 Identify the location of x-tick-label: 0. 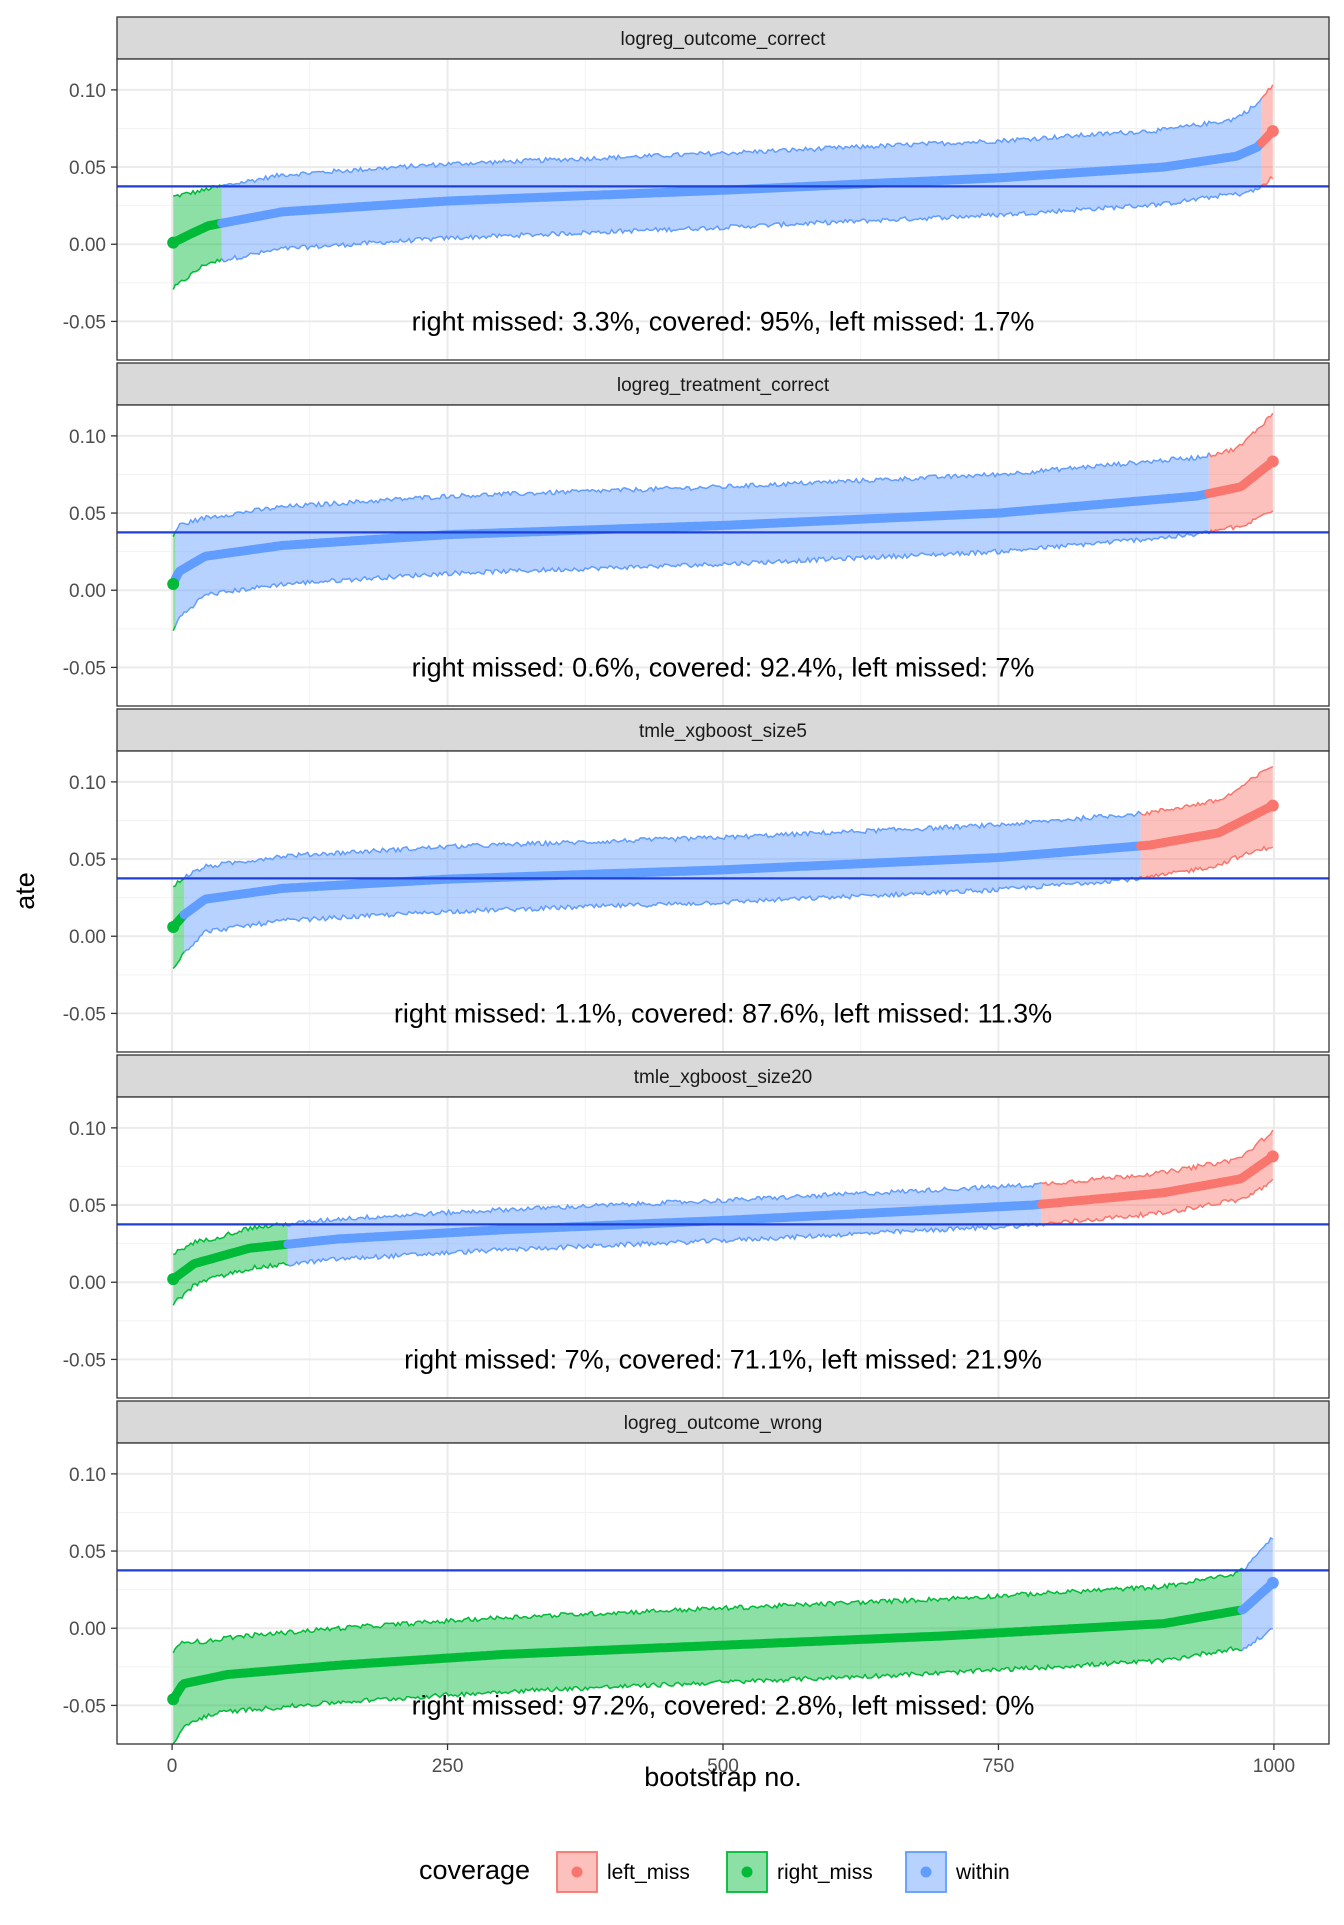
(172, 1766).